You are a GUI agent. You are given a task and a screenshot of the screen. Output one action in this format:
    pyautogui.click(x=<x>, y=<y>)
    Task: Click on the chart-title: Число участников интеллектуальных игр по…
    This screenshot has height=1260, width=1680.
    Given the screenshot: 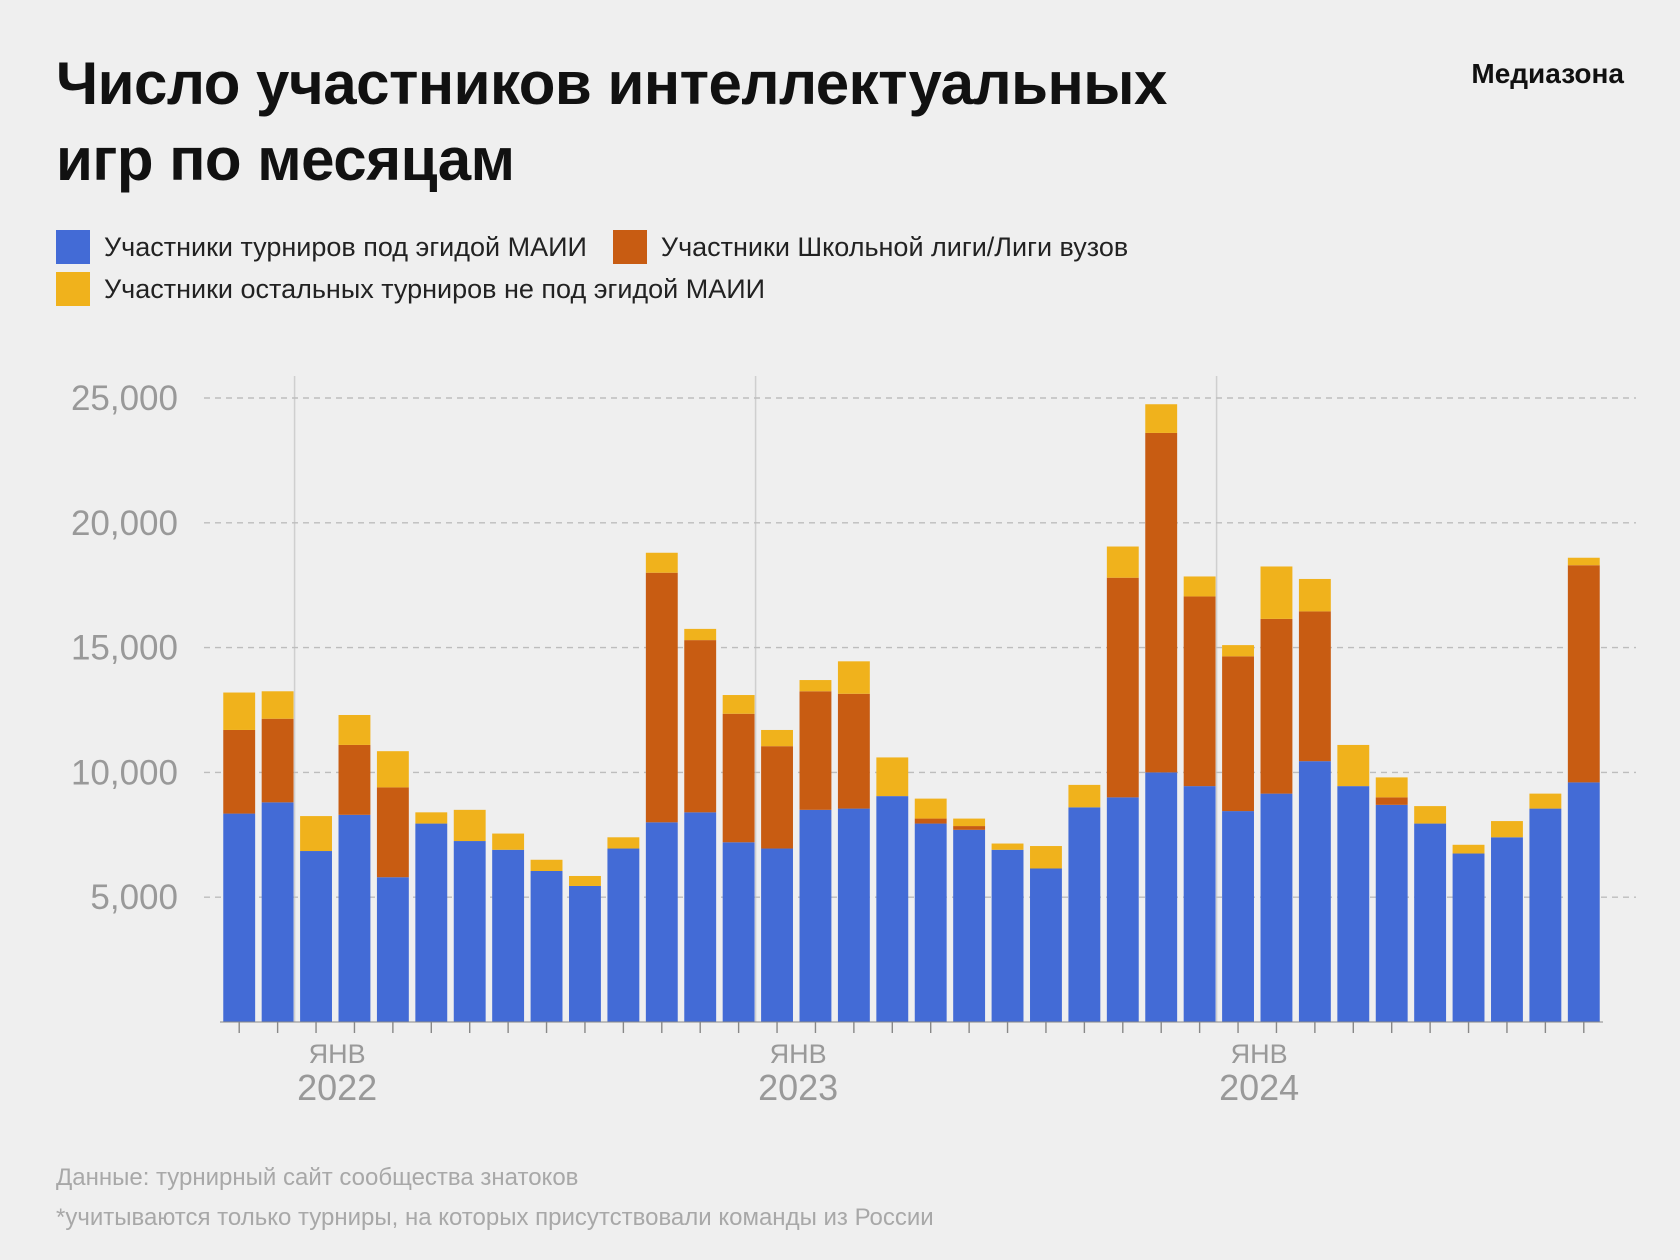 What is the action you would take?
    pyautogui.click(x=611, y=121)
    